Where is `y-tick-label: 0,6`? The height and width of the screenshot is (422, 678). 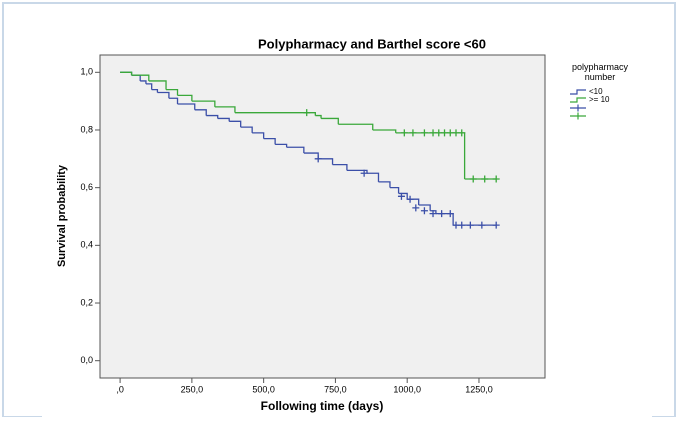 y-tick-label: 0,6 is located at coordinates (86, 187).